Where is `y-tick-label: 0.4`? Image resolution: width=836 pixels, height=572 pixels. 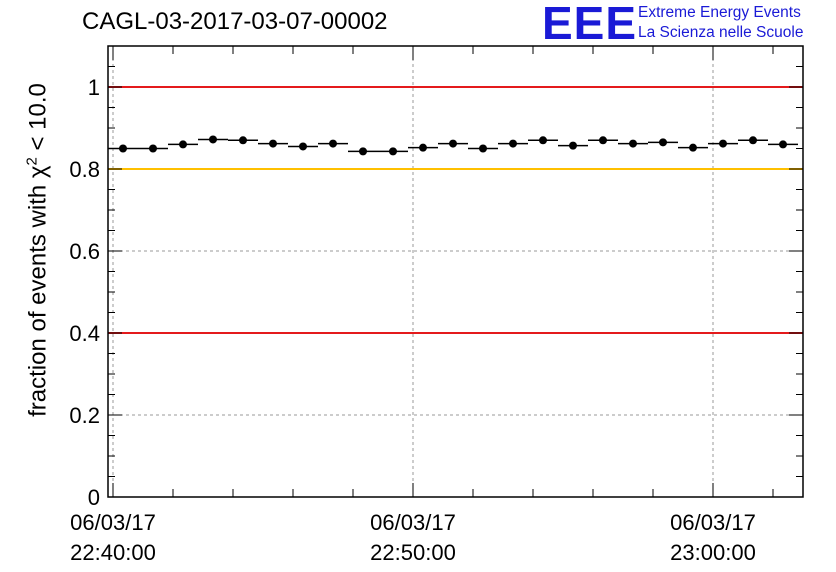
y-tick-label: 0.4 is located at coordinates (84, 333).